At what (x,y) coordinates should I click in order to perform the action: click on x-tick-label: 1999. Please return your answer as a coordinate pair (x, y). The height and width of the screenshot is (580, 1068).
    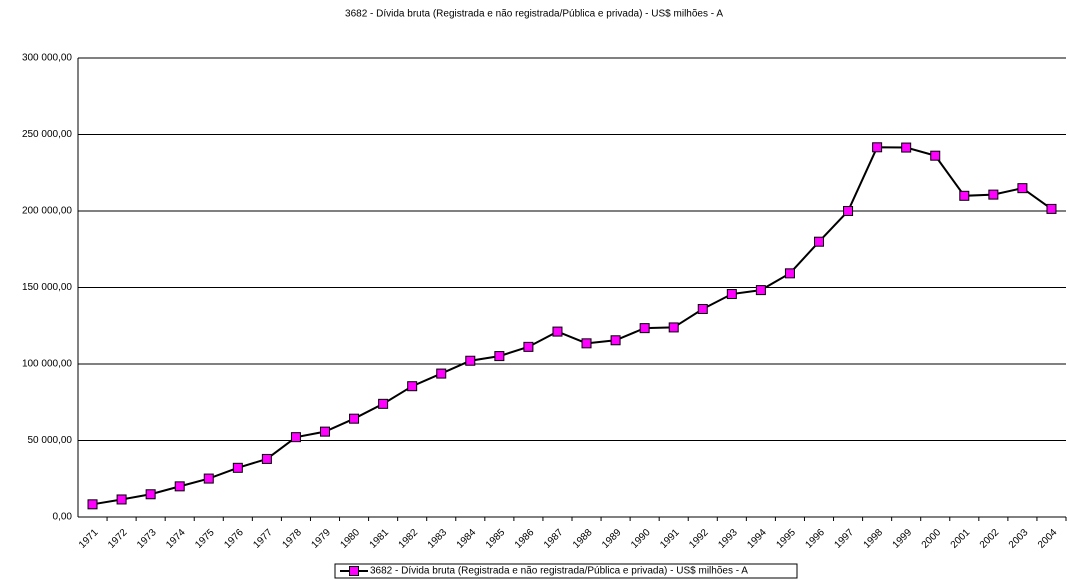
    Looking at the image, I should click on (903, 539).